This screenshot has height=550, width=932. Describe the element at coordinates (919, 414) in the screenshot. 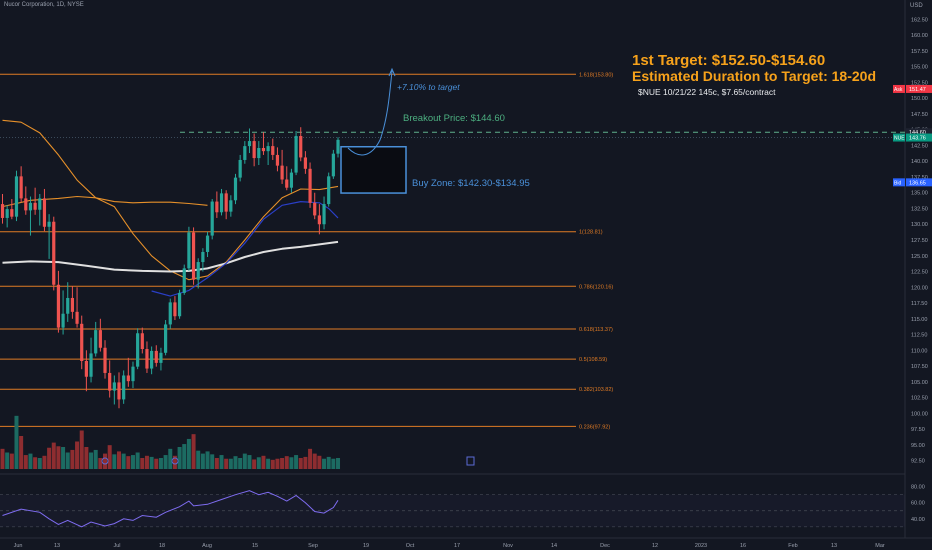

I see `price-tick-label: 100.00` at that location.